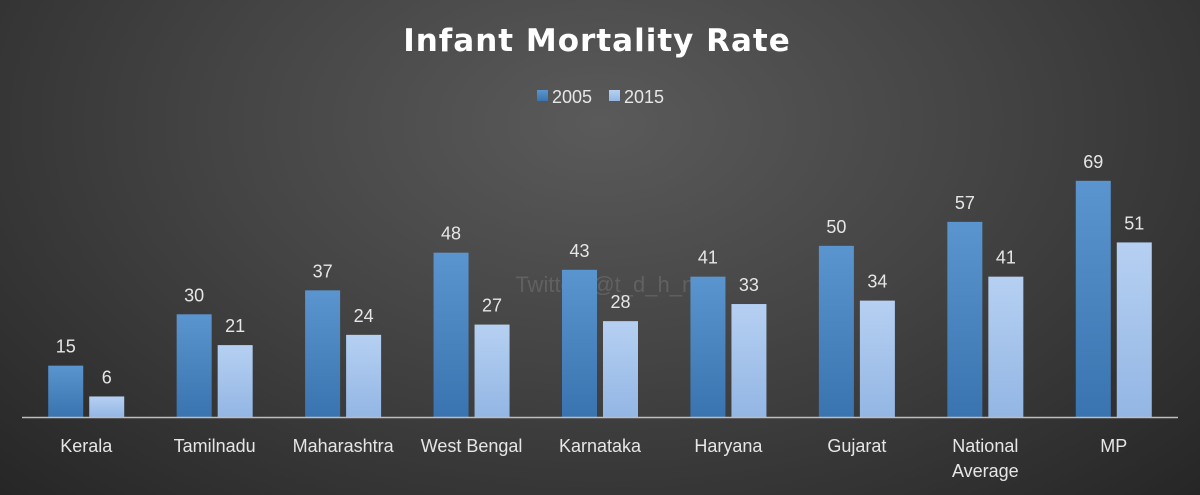 Image resolution: width=1200 pixels, height=495 pixels. Describe the element at coordinates (215, 446) in the screenshot. I see `category-label-tamilnadu: Tamilnadu` at that location.